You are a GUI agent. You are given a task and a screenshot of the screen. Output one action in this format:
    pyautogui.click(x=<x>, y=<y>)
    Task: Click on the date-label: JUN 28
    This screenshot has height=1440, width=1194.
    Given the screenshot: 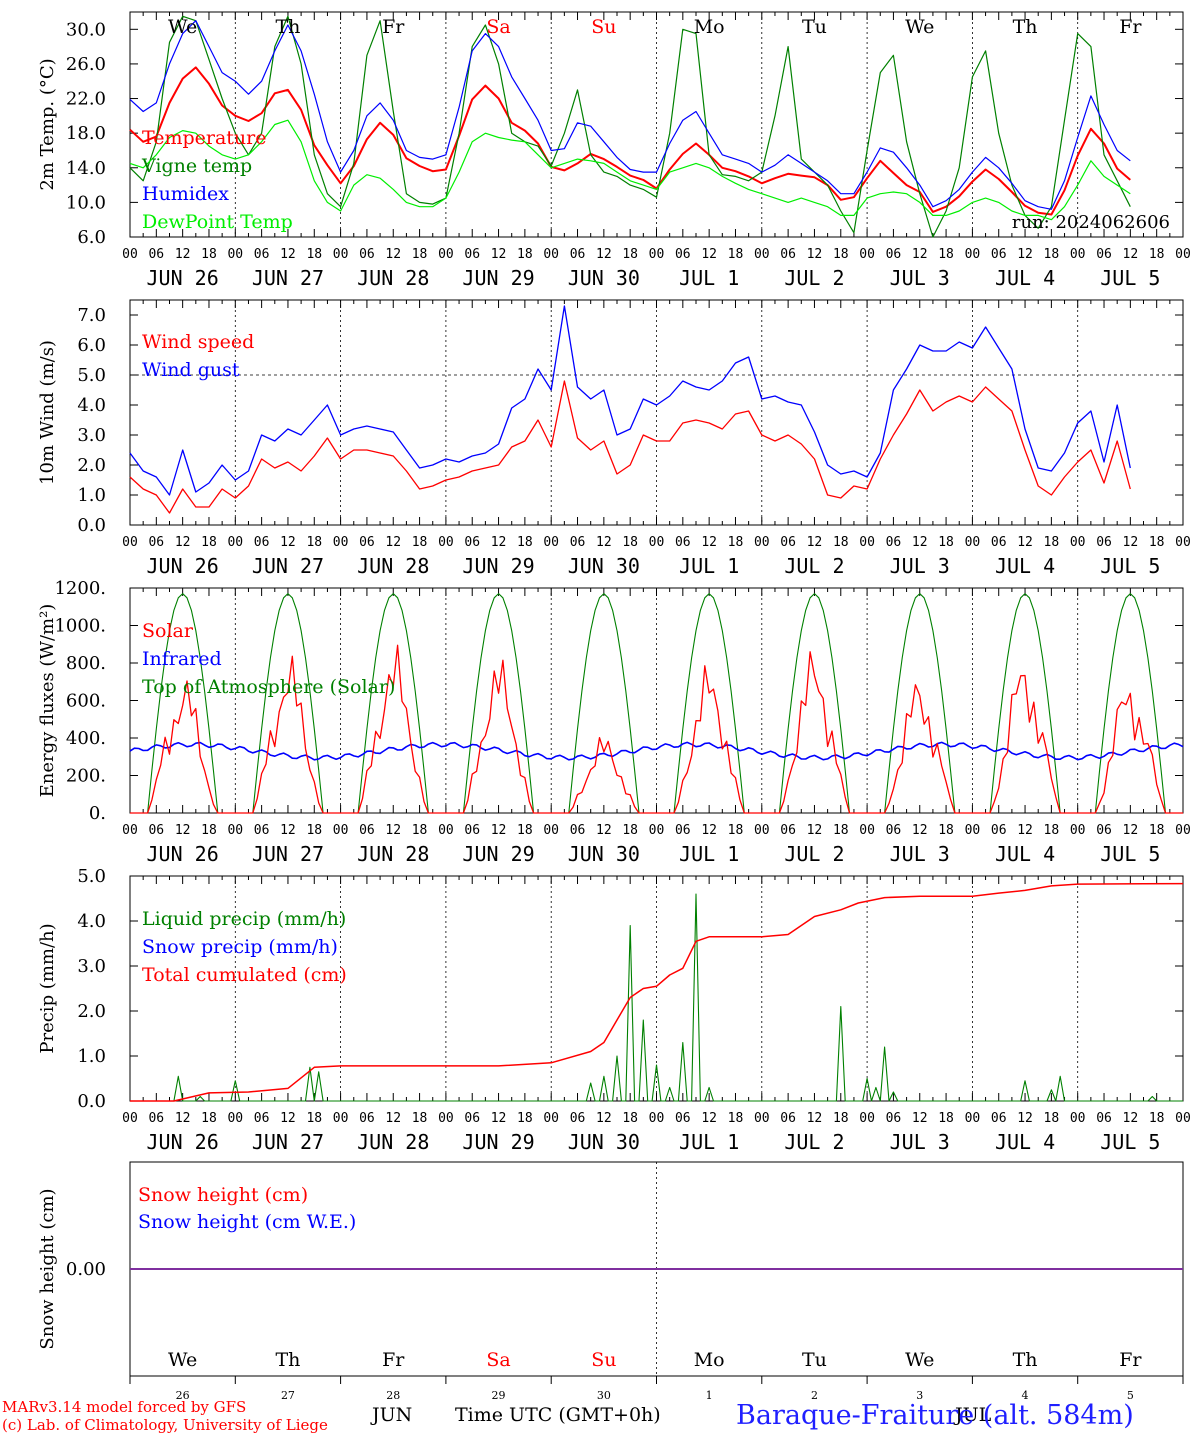 What is the action you would take?
    pyautogui.click(x=393, y=278)
    